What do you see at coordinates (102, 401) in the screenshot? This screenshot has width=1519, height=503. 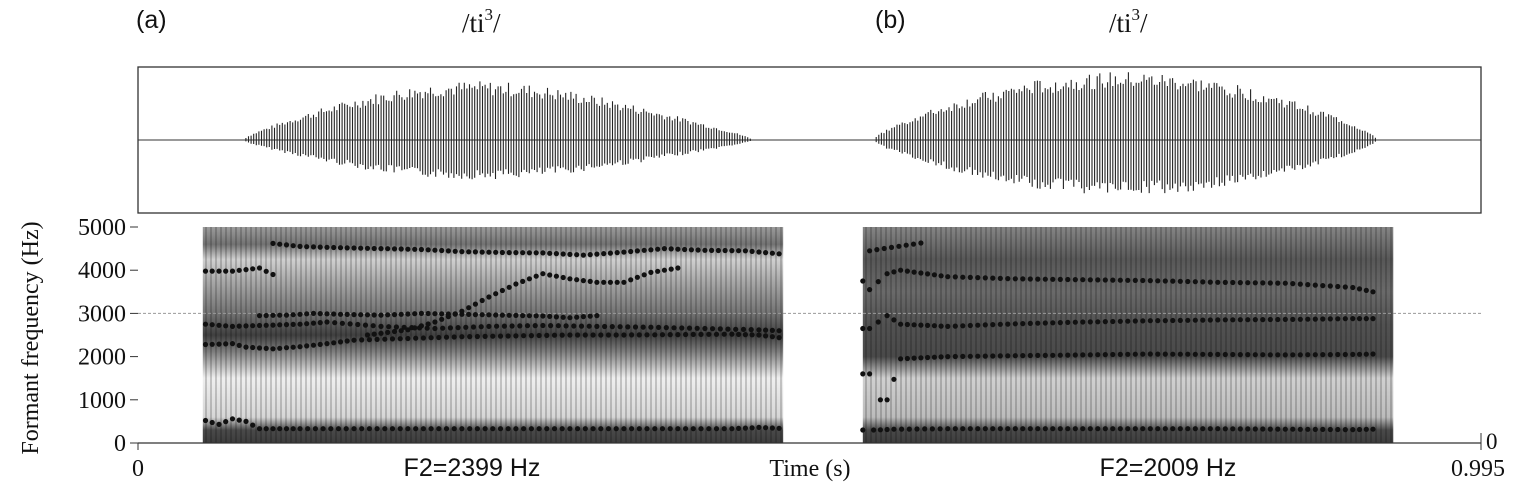 I see `y-tick-label: 1000` at bounding box center [102, 401].